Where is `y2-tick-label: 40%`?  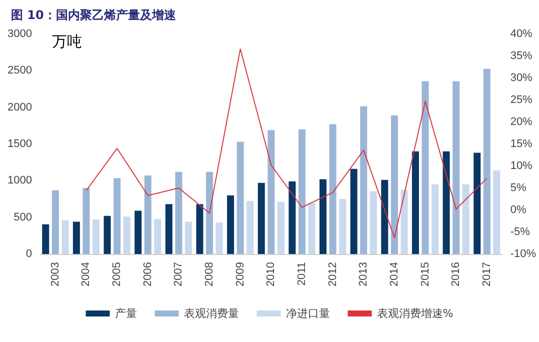
y2-tick-label: 40% is located at coordinates (521, 34).